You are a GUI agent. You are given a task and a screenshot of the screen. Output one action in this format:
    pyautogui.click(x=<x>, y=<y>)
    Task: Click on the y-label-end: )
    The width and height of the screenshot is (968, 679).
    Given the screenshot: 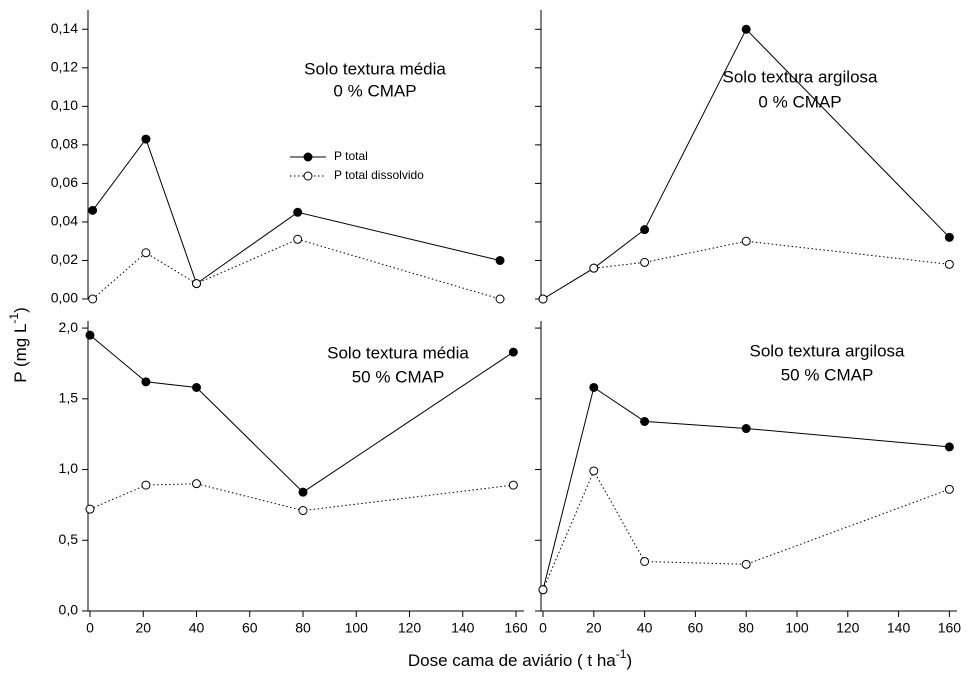 What is the action you would take?
    pyautogui.click(x=20, y=310)
    